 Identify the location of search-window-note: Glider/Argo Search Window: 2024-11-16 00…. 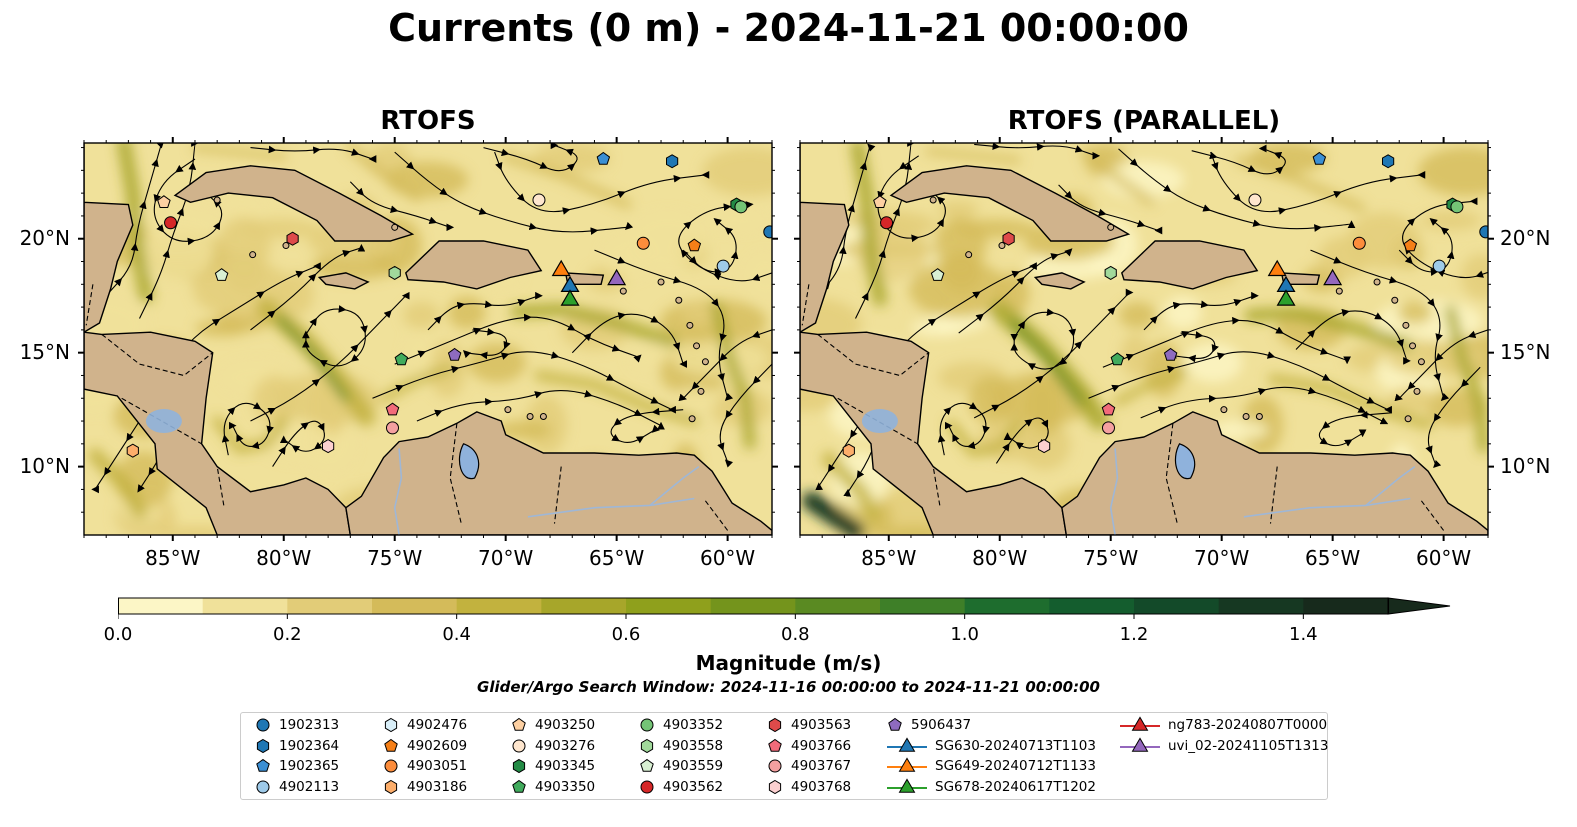
(788, 687).